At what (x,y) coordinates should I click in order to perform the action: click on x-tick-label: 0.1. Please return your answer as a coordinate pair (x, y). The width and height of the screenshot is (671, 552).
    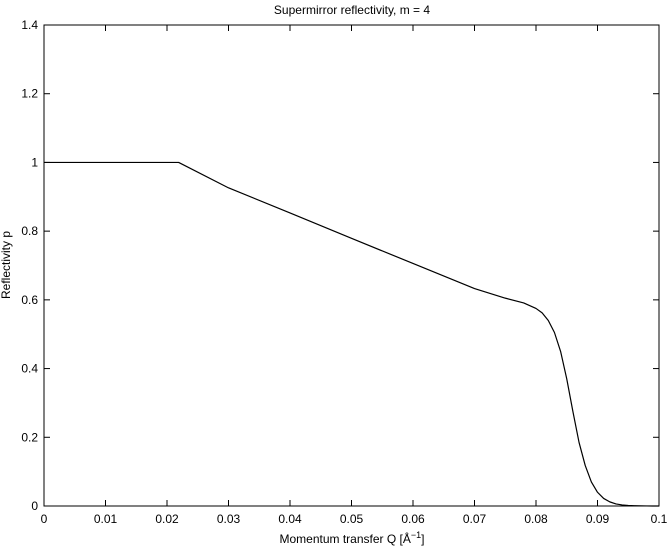
    Looking at the image, I should click on (659, 519).